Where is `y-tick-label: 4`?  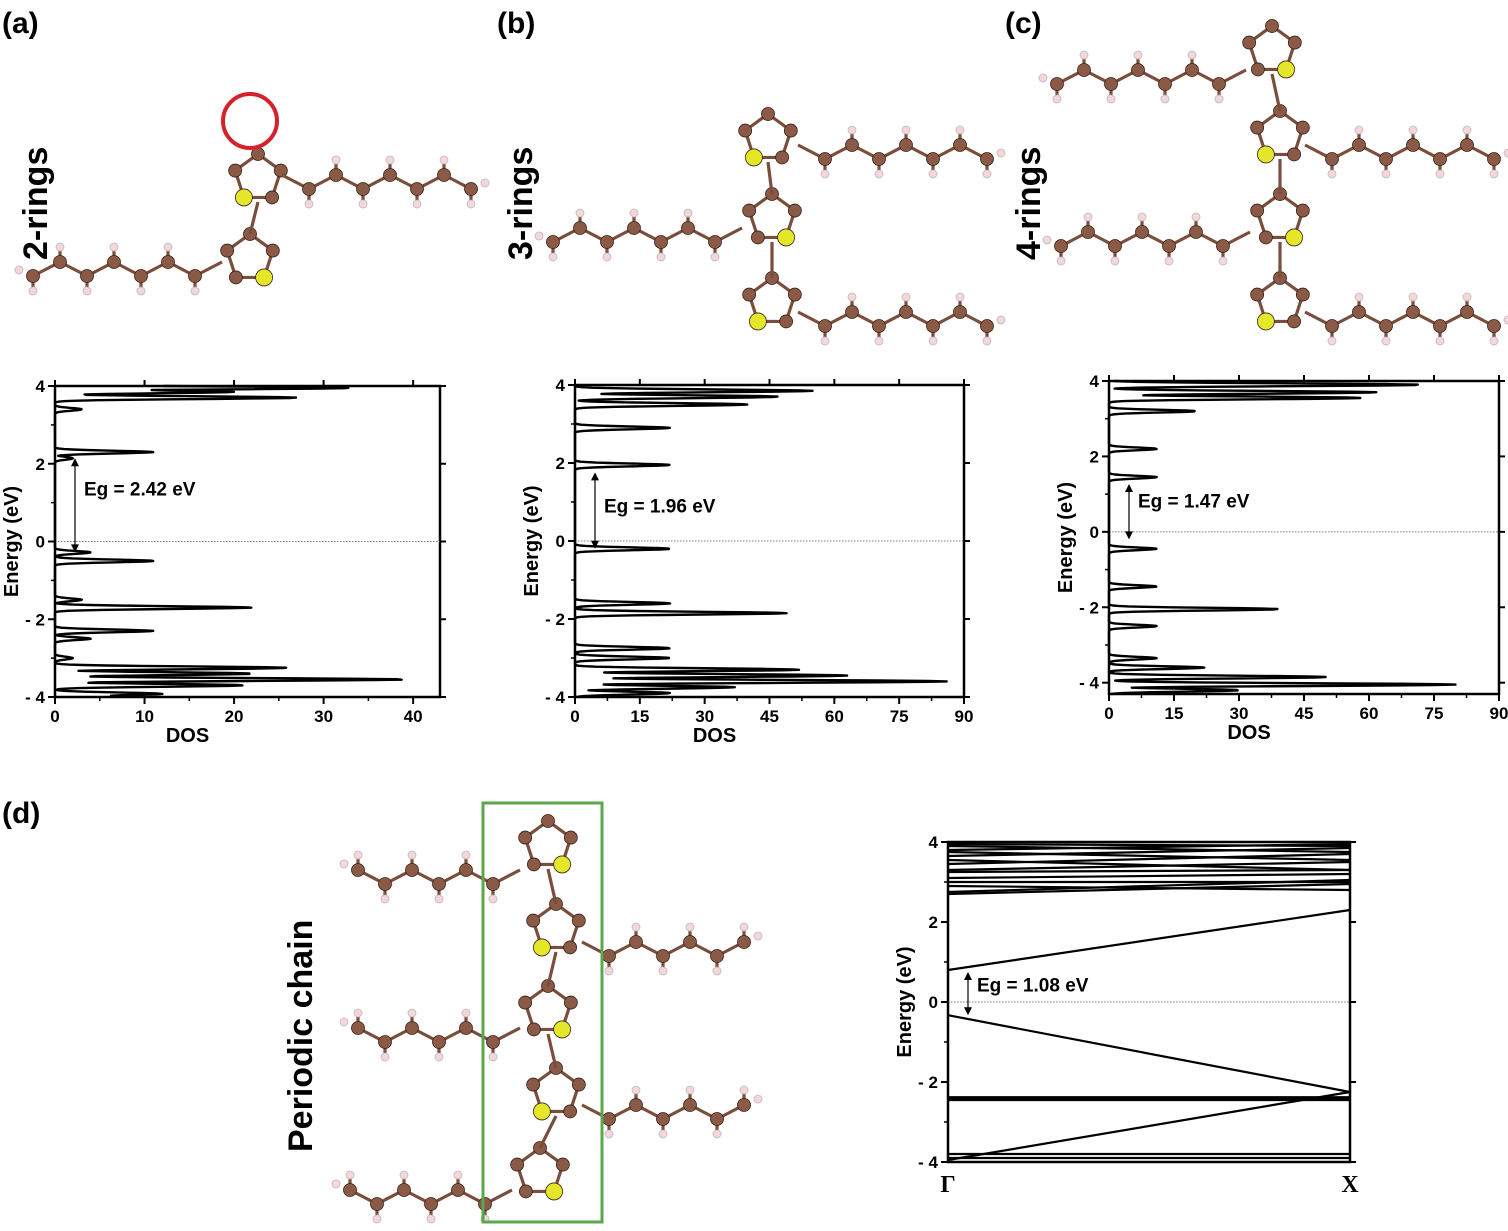 y-tick-label: 4 is located at coordinates (934, 842).